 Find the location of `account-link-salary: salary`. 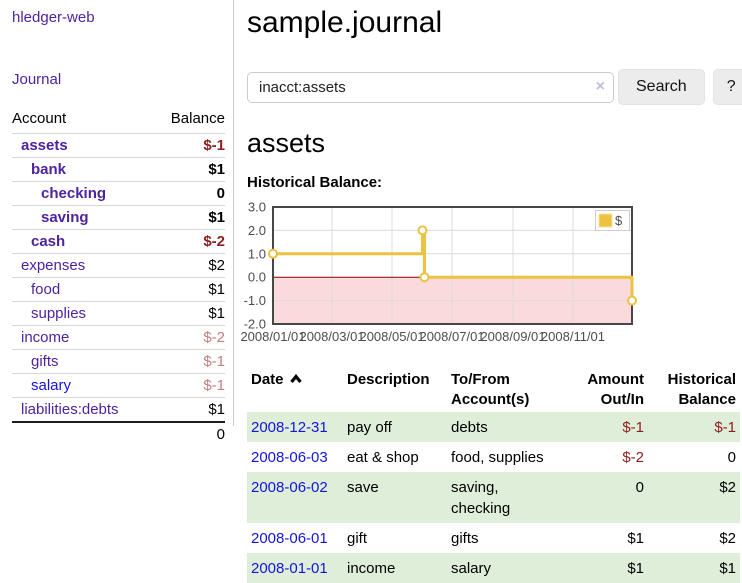

account-link-salary: salary is located at coordinates (51, 385).